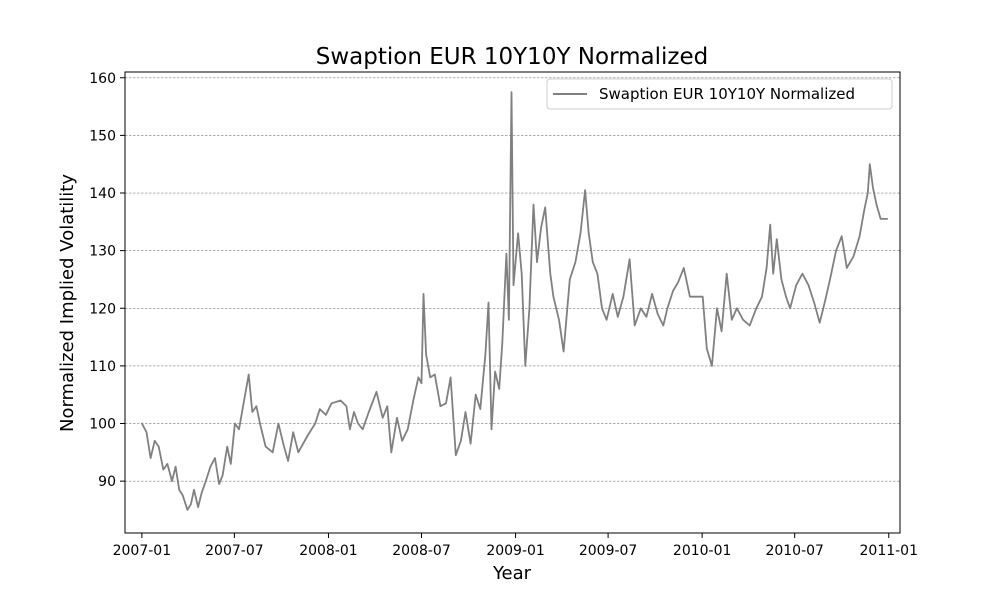 The width and height of the screenshot is (1000, 600). Describe the element at coordinates (102, 79) in the screenshot. I see `y-tick-label-160: 160` at that location.